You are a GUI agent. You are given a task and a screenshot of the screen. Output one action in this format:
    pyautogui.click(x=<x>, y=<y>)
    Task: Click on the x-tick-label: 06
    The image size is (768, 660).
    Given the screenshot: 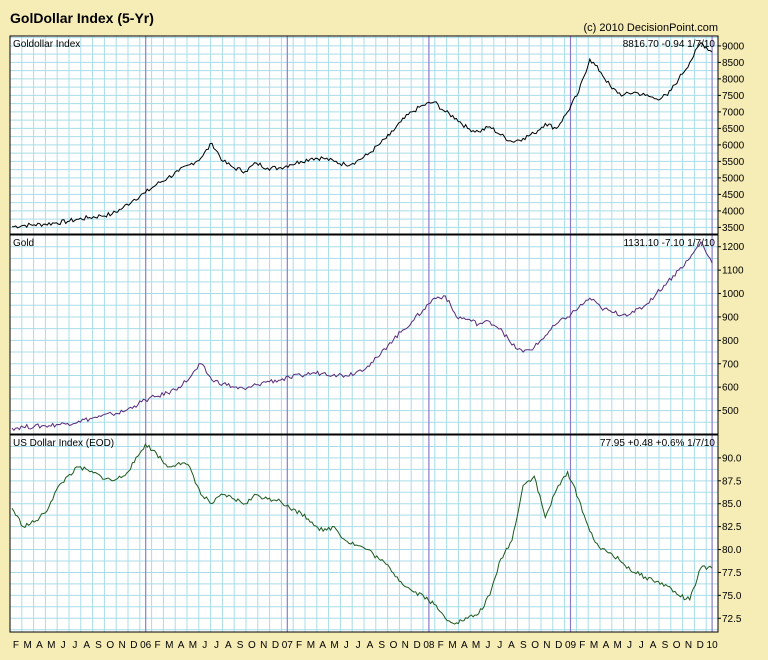 What is the action you would take?
    pyautogui.click(x=146, y=645)
    